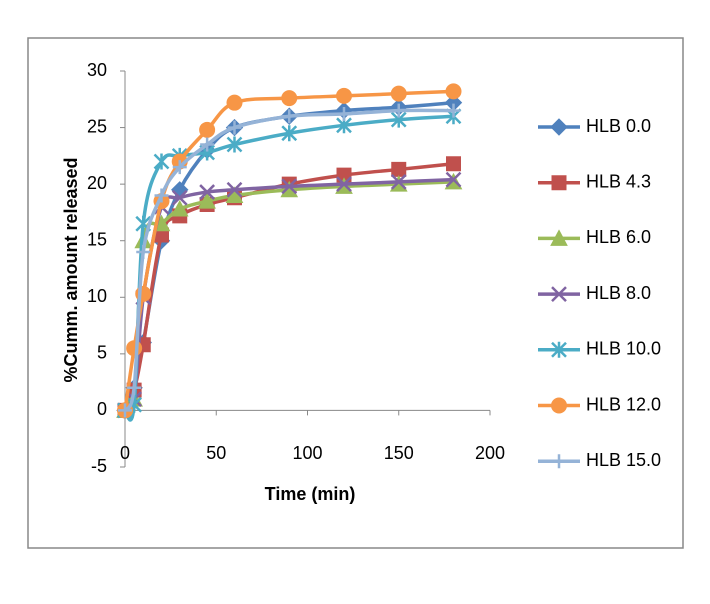 The image size is (710, 604). I want to click on legend-label: HLB 10.0, so click(623, 349).